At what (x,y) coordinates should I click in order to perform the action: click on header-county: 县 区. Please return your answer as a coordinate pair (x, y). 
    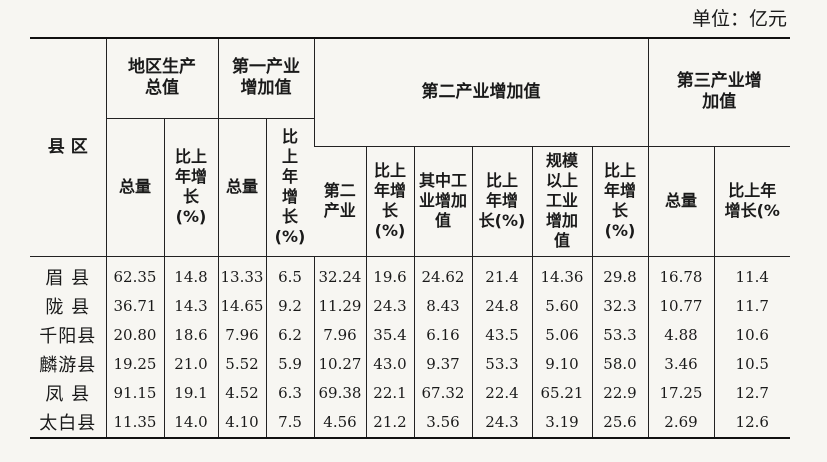
    Looking at the image, I should click on (68, 147).